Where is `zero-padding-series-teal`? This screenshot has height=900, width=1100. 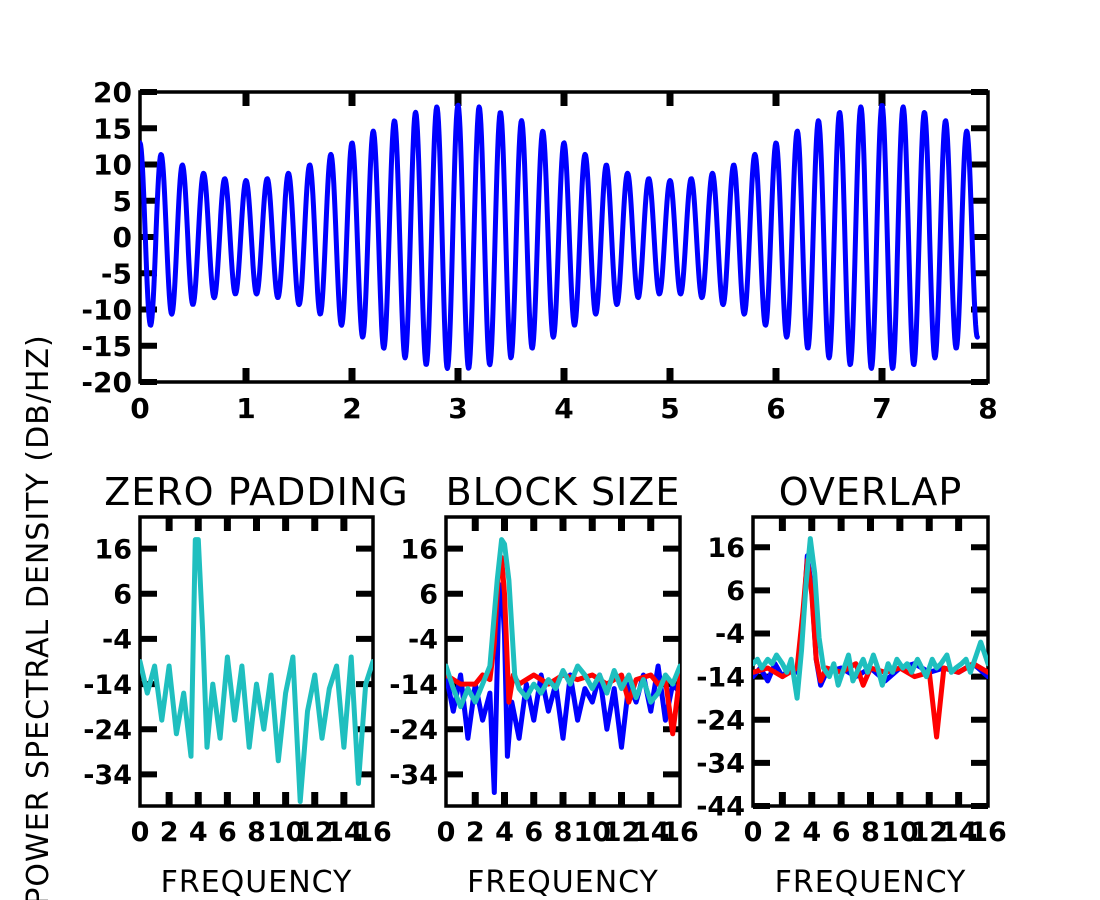 zero-padding-series-teal is located at coordinates (256, 670).